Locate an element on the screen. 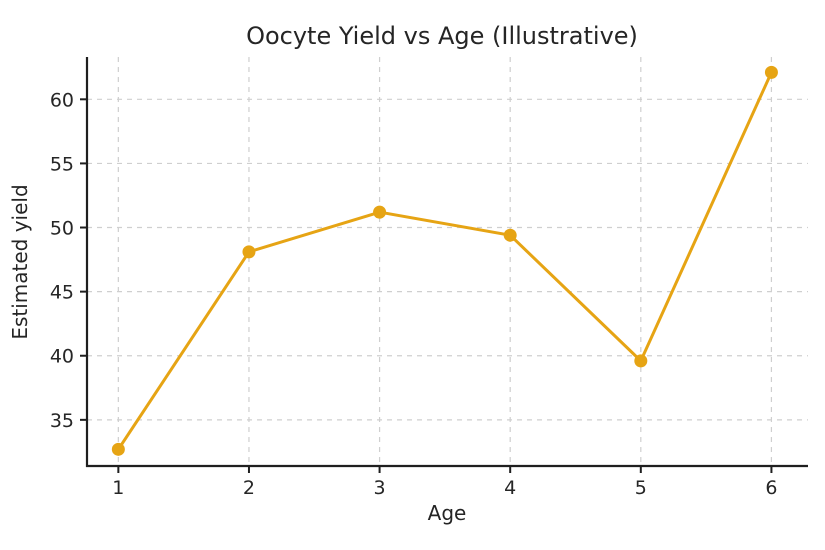 The image size is (825, 550). y-tick-label: 40 is located at coordinates (62, 357).